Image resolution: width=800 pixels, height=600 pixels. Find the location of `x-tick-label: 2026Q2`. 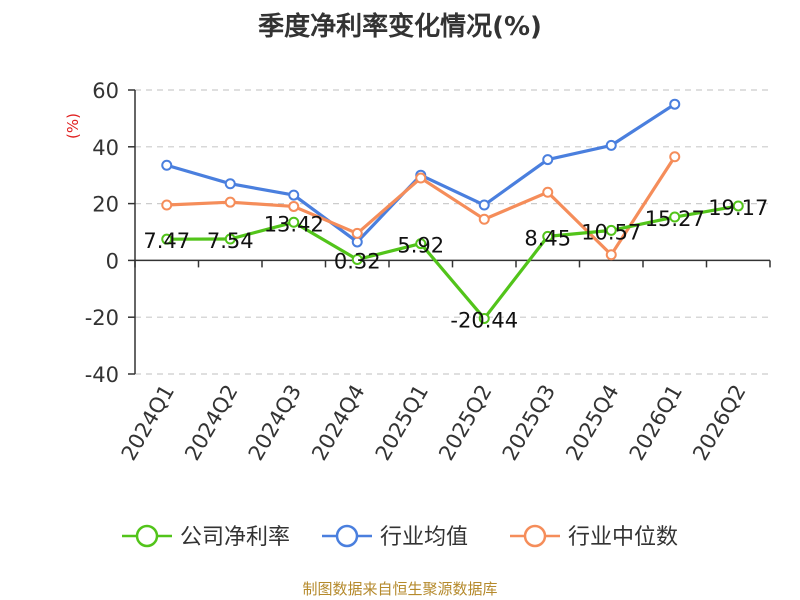

x-tick-label: 2026Q2 is located at coordinates (719, 423).